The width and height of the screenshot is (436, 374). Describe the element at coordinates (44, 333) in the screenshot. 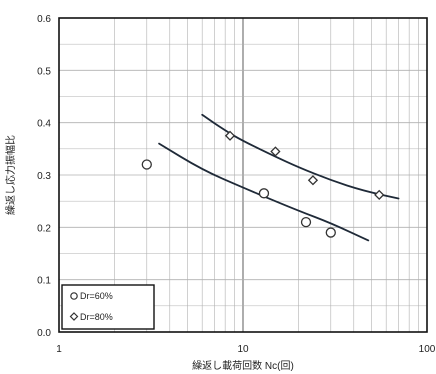

I see `y-tick-label: 0.0` at that location.